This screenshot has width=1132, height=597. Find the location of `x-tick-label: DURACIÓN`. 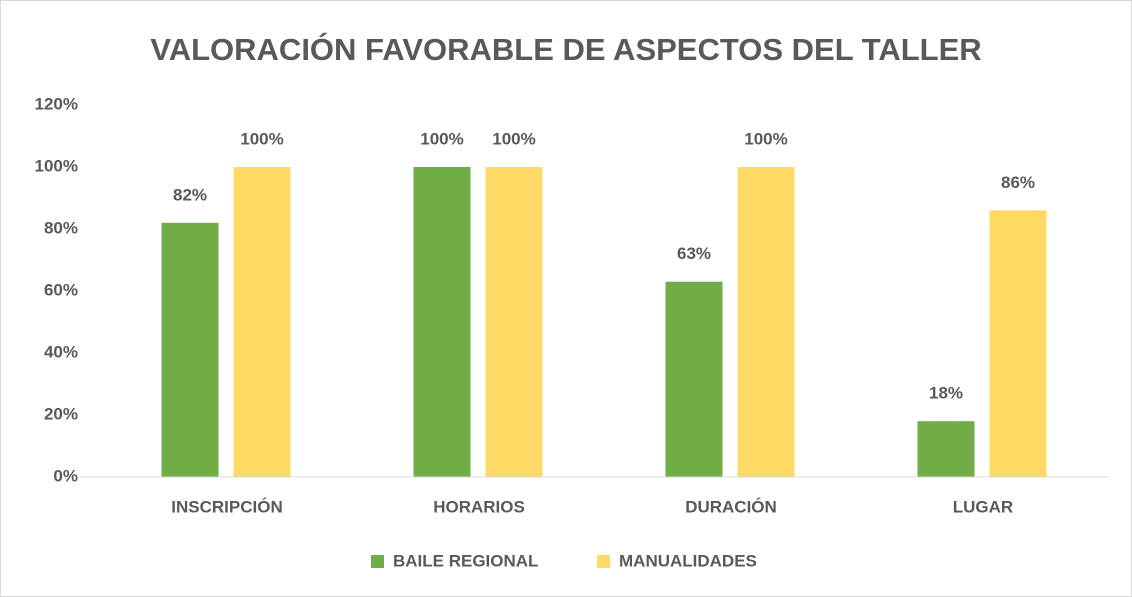

x-tick-label: DURACIÓN is located at coordinates (731, 506).